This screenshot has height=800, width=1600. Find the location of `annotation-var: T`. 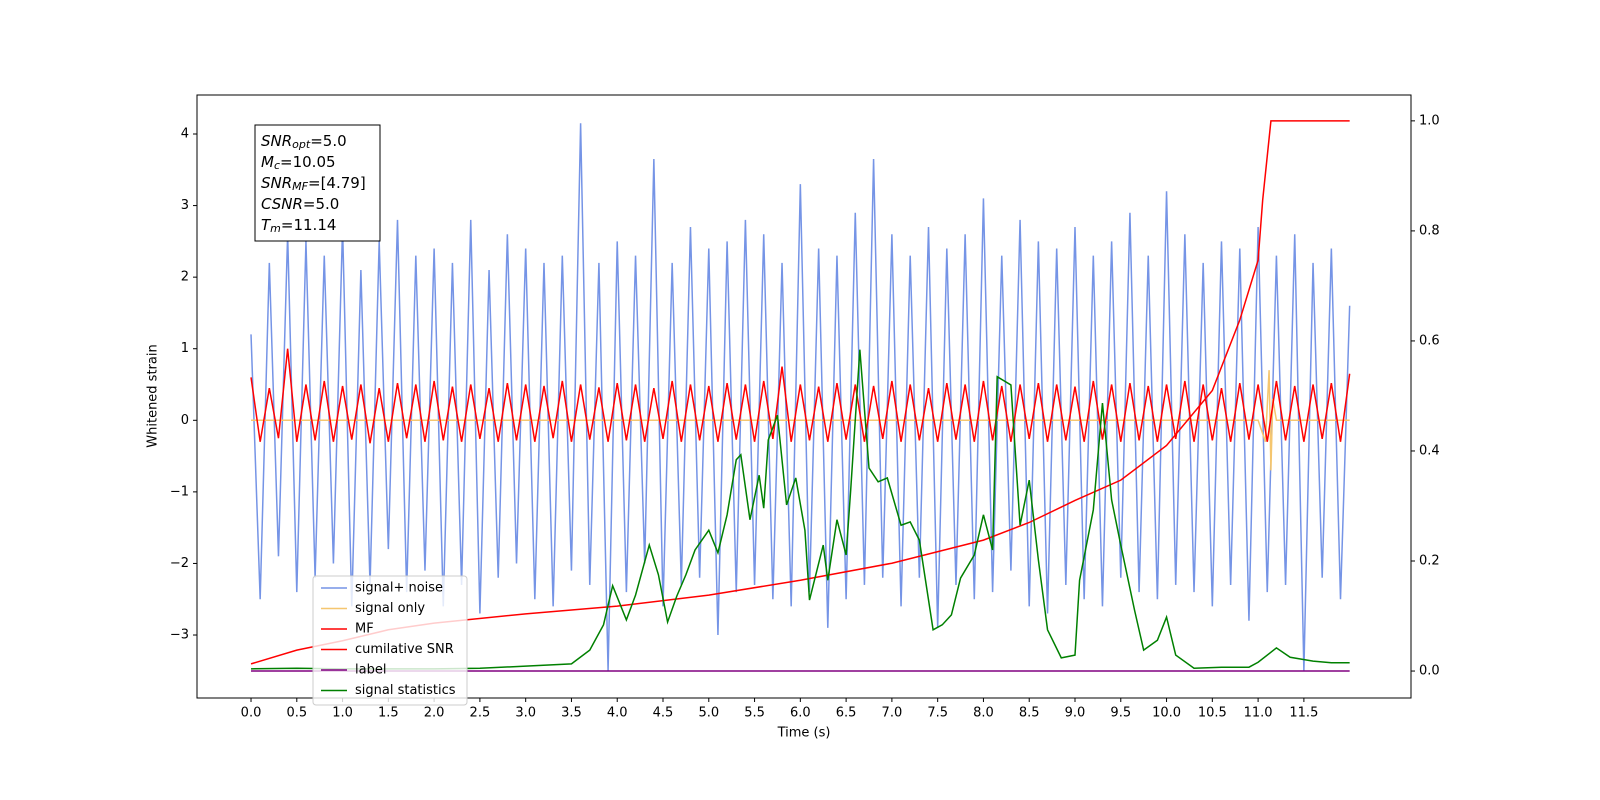

annotation-var: T is located at coordinates (266, 225).